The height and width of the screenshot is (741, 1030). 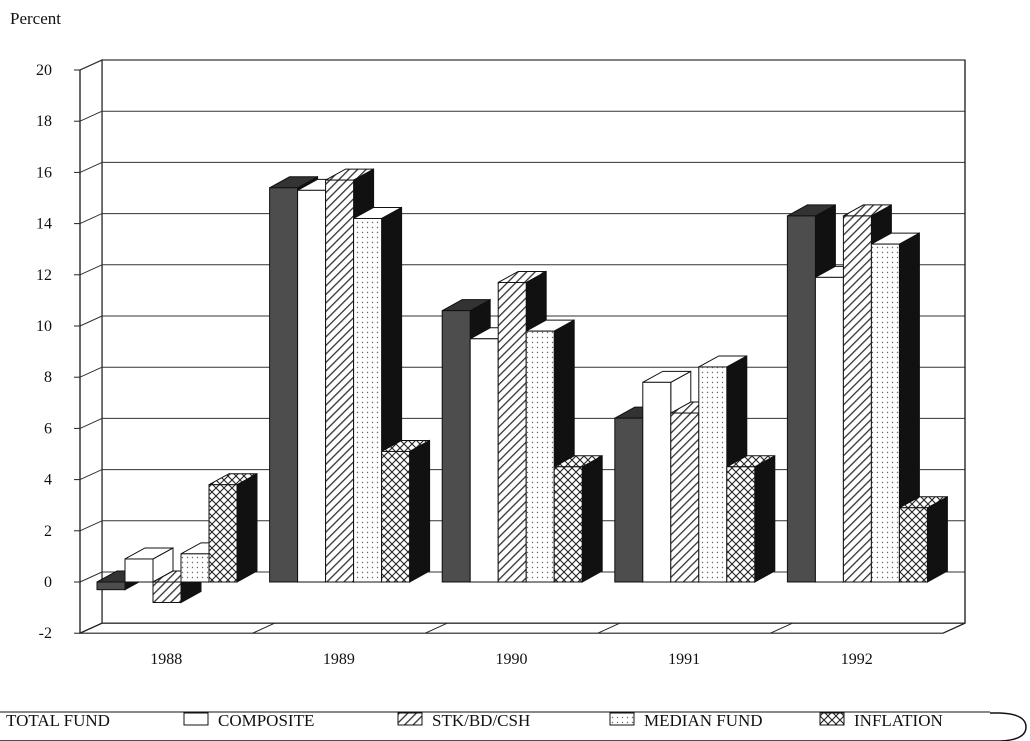 I want to click on y-tick-label: 16, so click(x=44, y=172).